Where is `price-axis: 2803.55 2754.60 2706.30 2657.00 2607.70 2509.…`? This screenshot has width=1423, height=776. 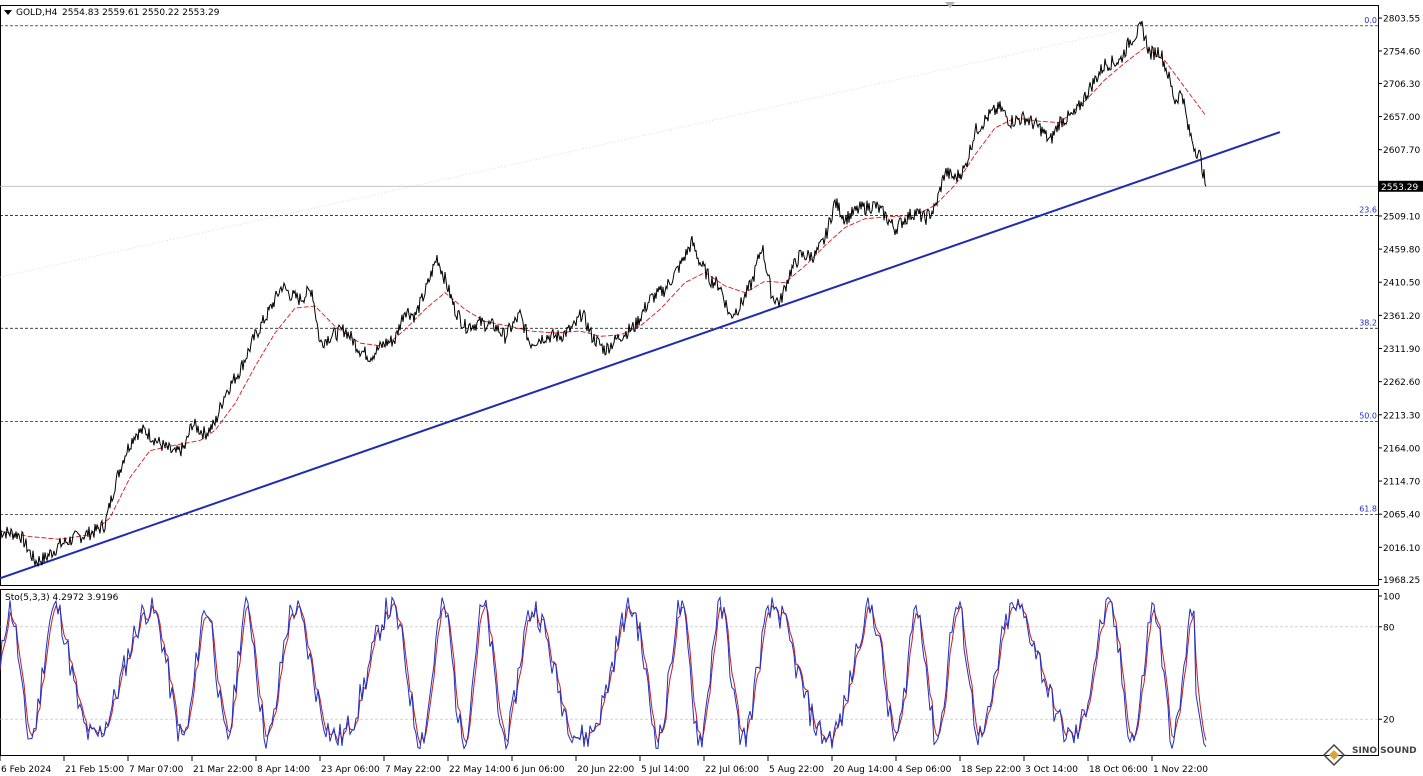 price-axis: 2803.55 2754.60 2706.30 2657.00 2607.70 2509.… is located at coordinates (1399, 300).